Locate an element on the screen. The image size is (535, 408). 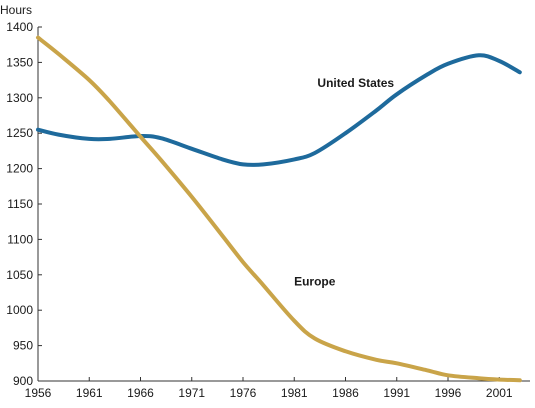
x-tick-label: 1976 is located at coordinates (243, 393).